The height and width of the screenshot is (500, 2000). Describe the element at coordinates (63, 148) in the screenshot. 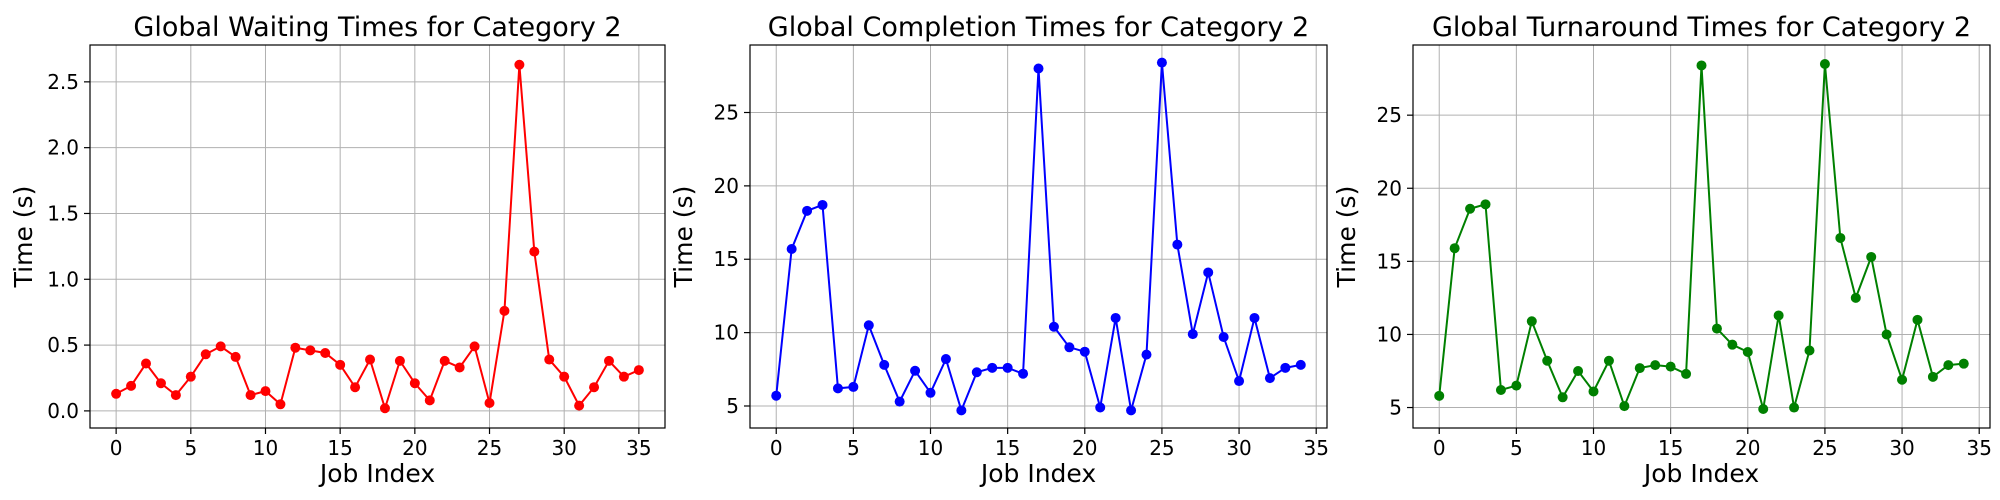

I see `y-tick-label: 2.0` at that location.